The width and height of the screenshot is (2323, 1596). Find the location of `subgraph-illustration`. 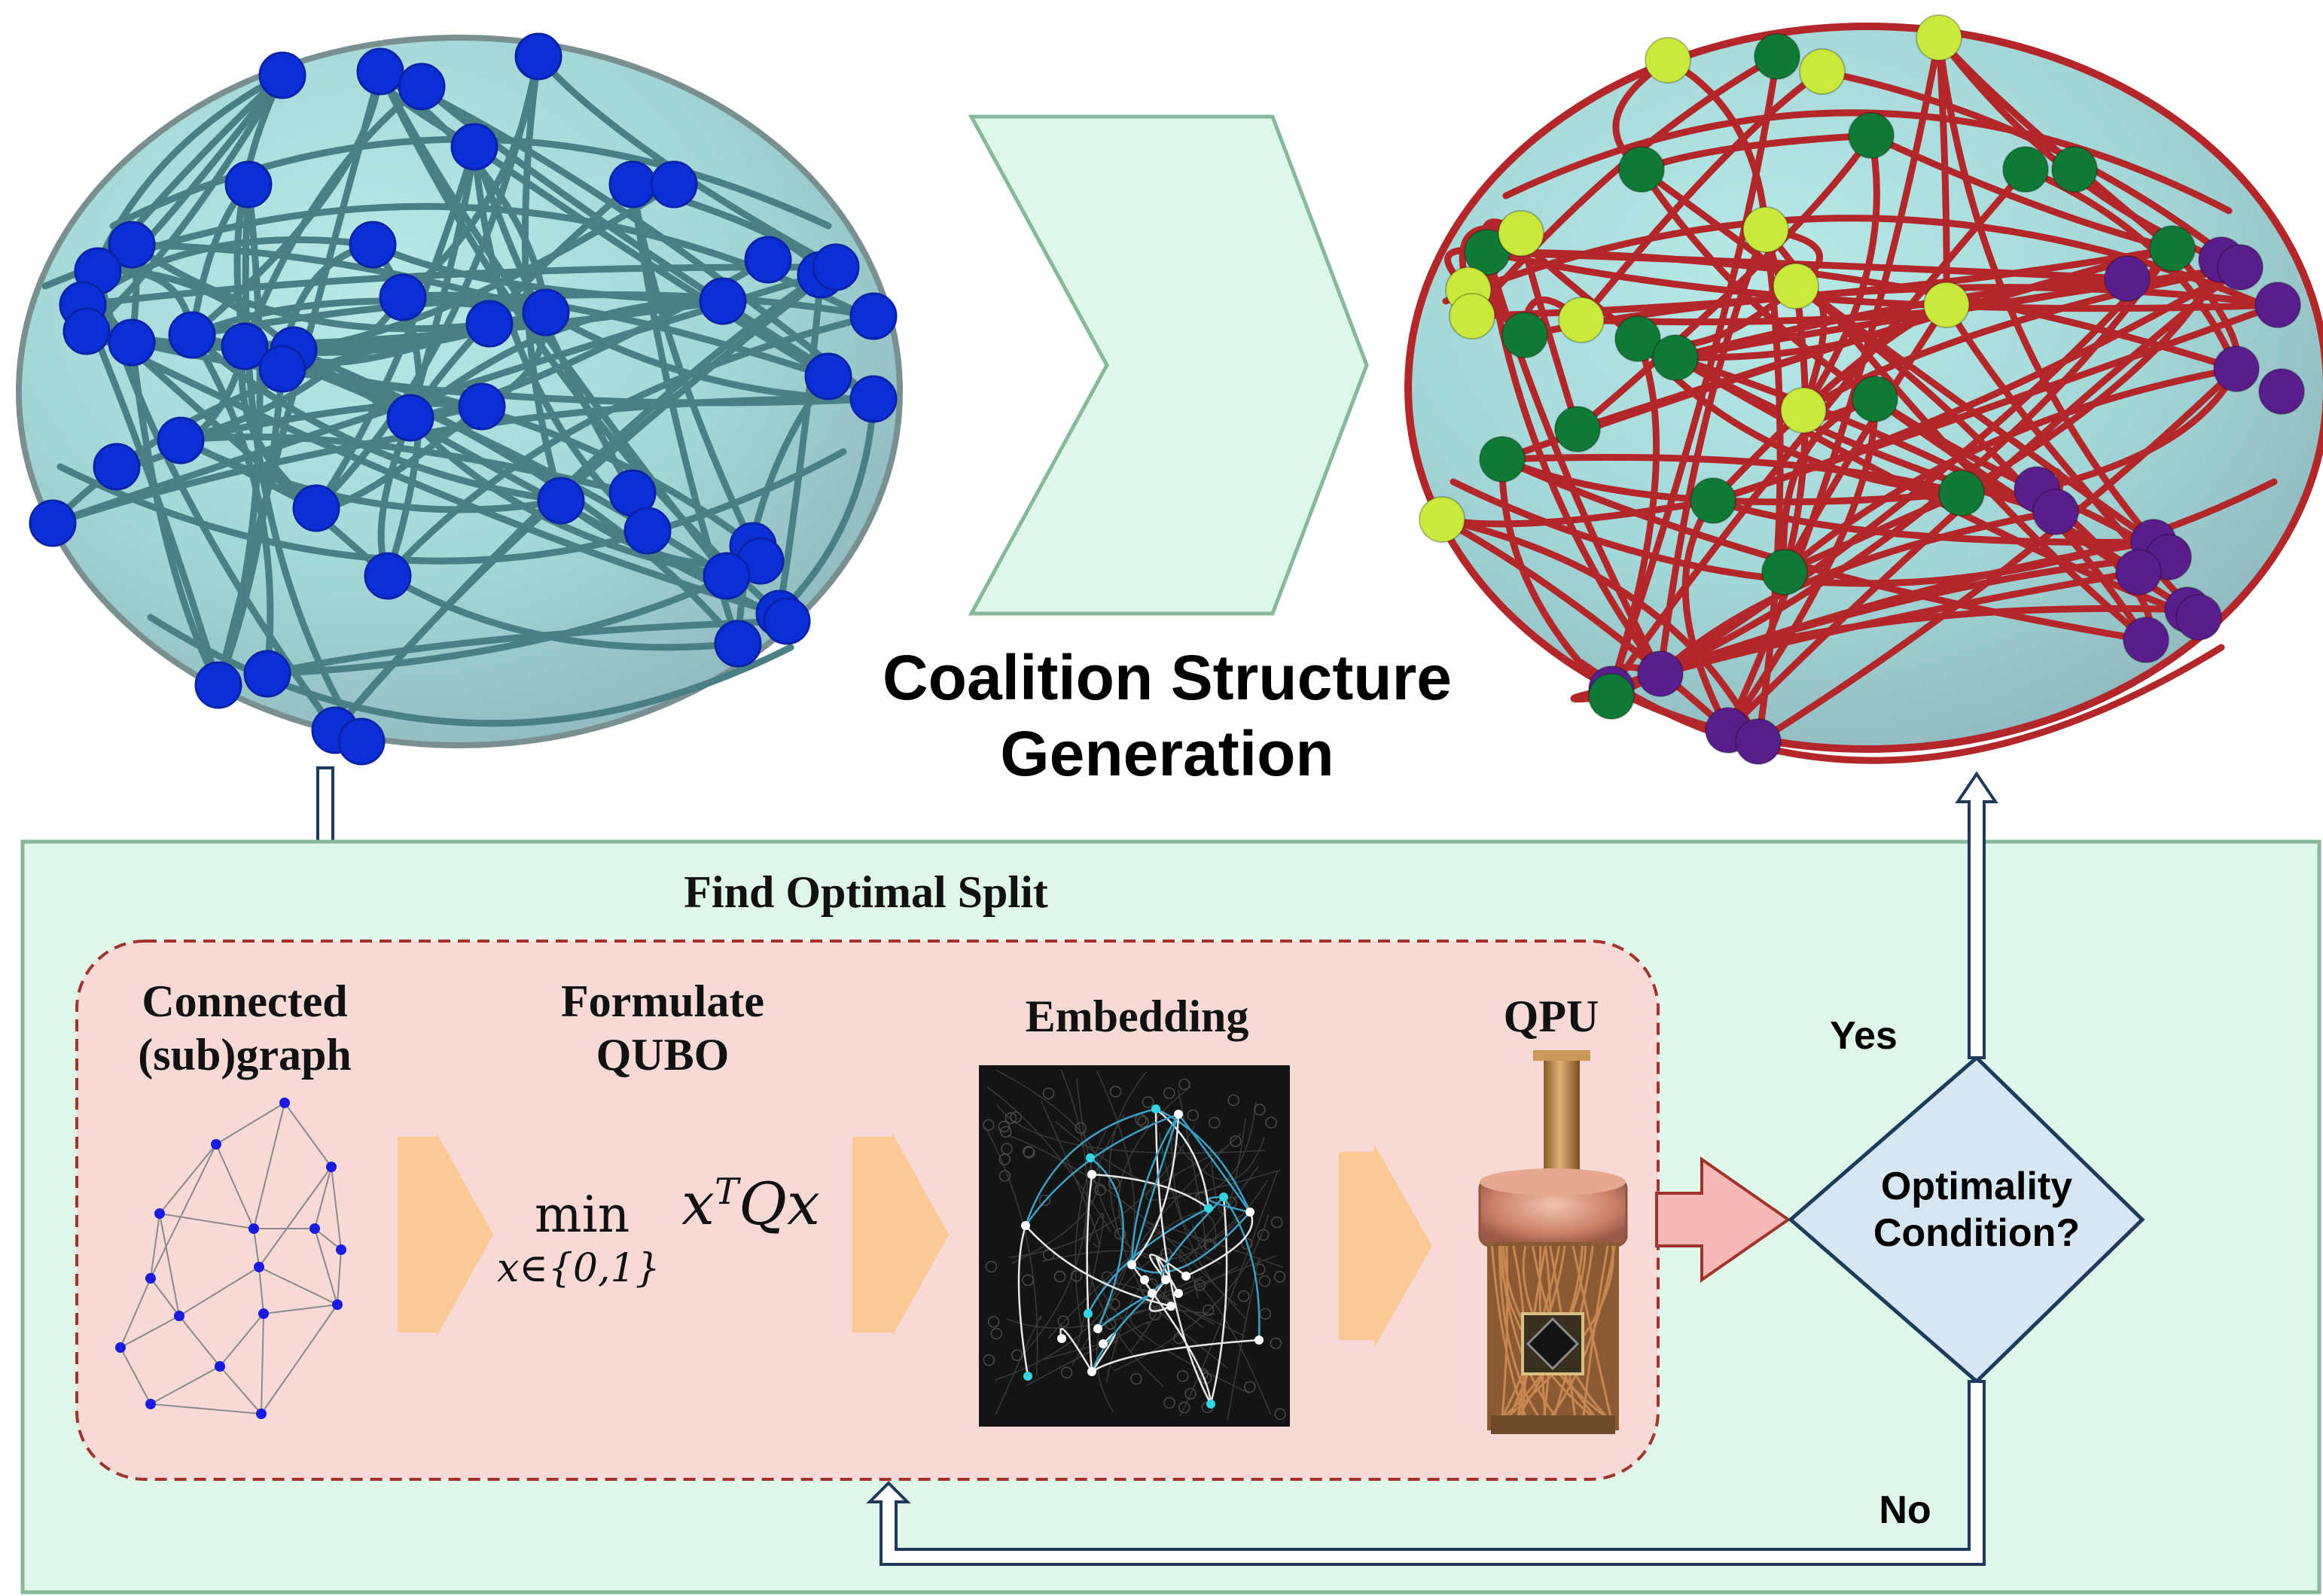

subgraph-illustration is located at coordinates (230, 1258).